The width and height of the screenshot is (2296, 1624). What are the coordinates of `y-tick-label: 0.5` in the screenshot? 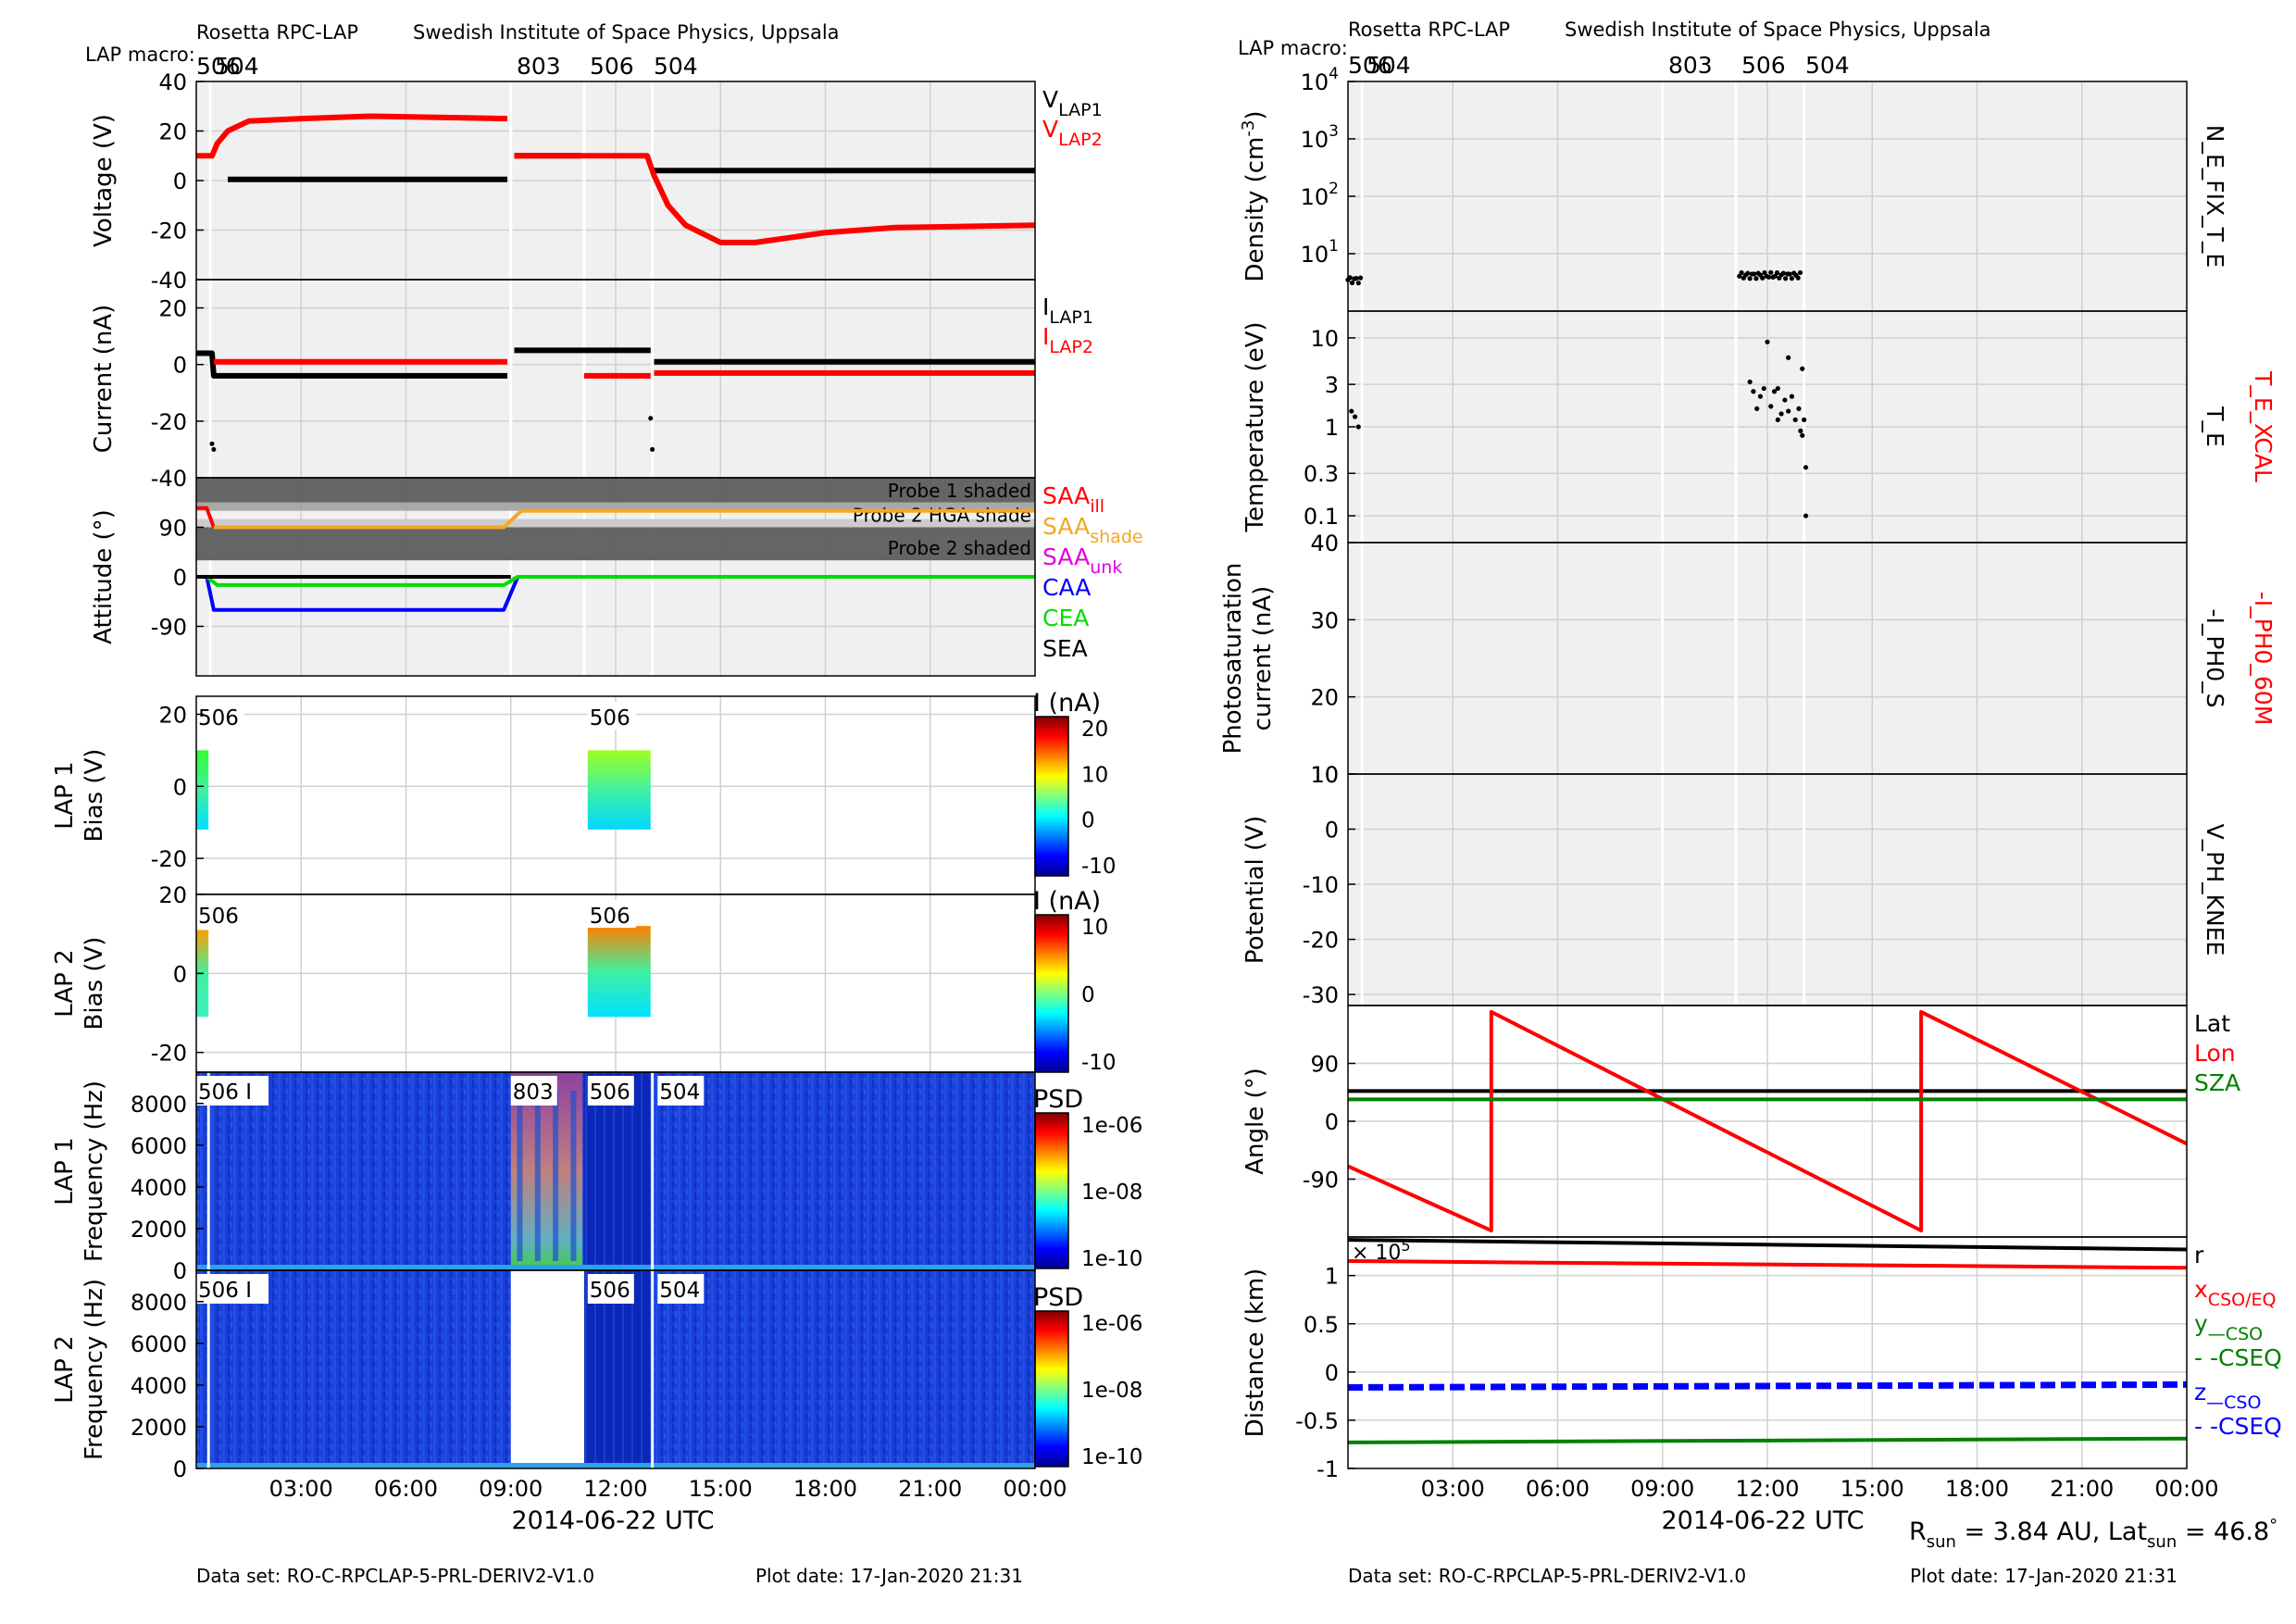 It's located at (1321, 1325).